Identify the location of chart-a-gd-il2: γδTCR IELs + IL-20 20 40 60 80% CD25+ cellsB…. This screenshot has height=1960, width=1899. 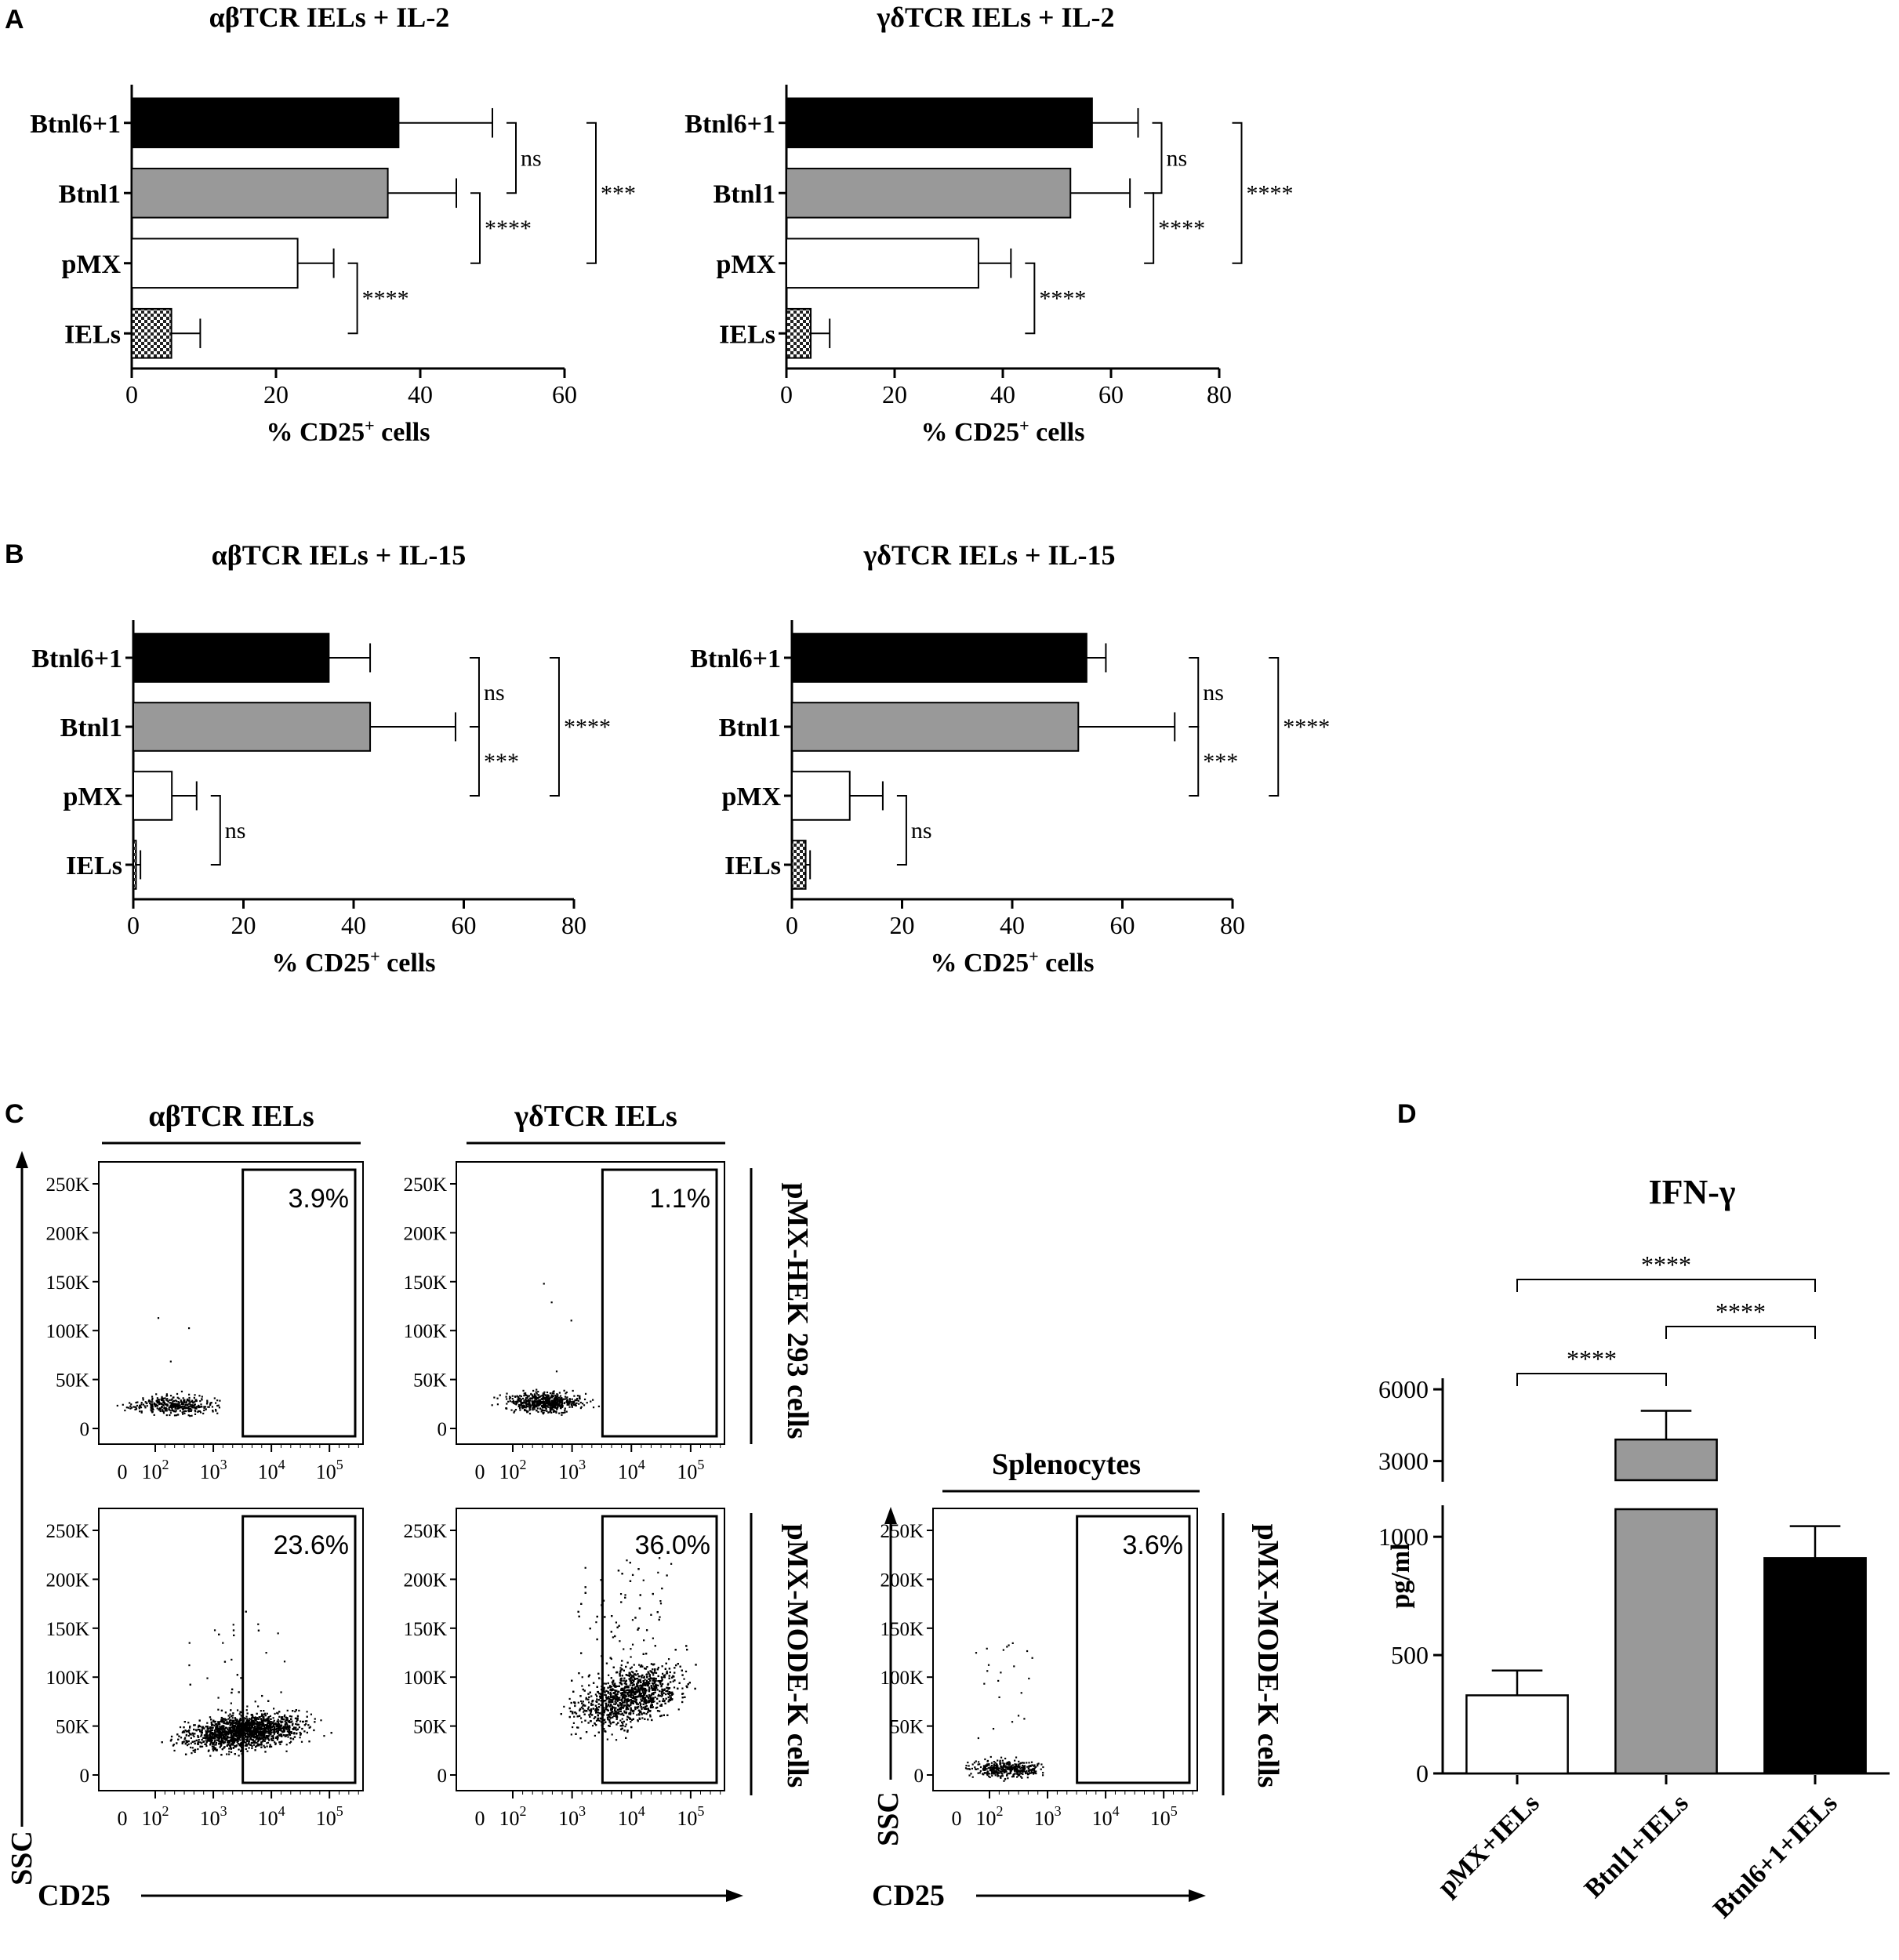
(989, 224).